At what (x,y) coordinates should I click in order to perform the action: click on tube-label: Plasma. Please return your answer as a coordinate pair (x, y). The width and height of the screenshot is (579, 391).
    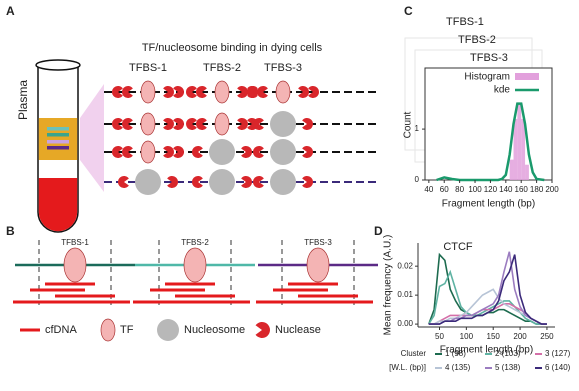
    Looking at the image, I should click on (23, 100).